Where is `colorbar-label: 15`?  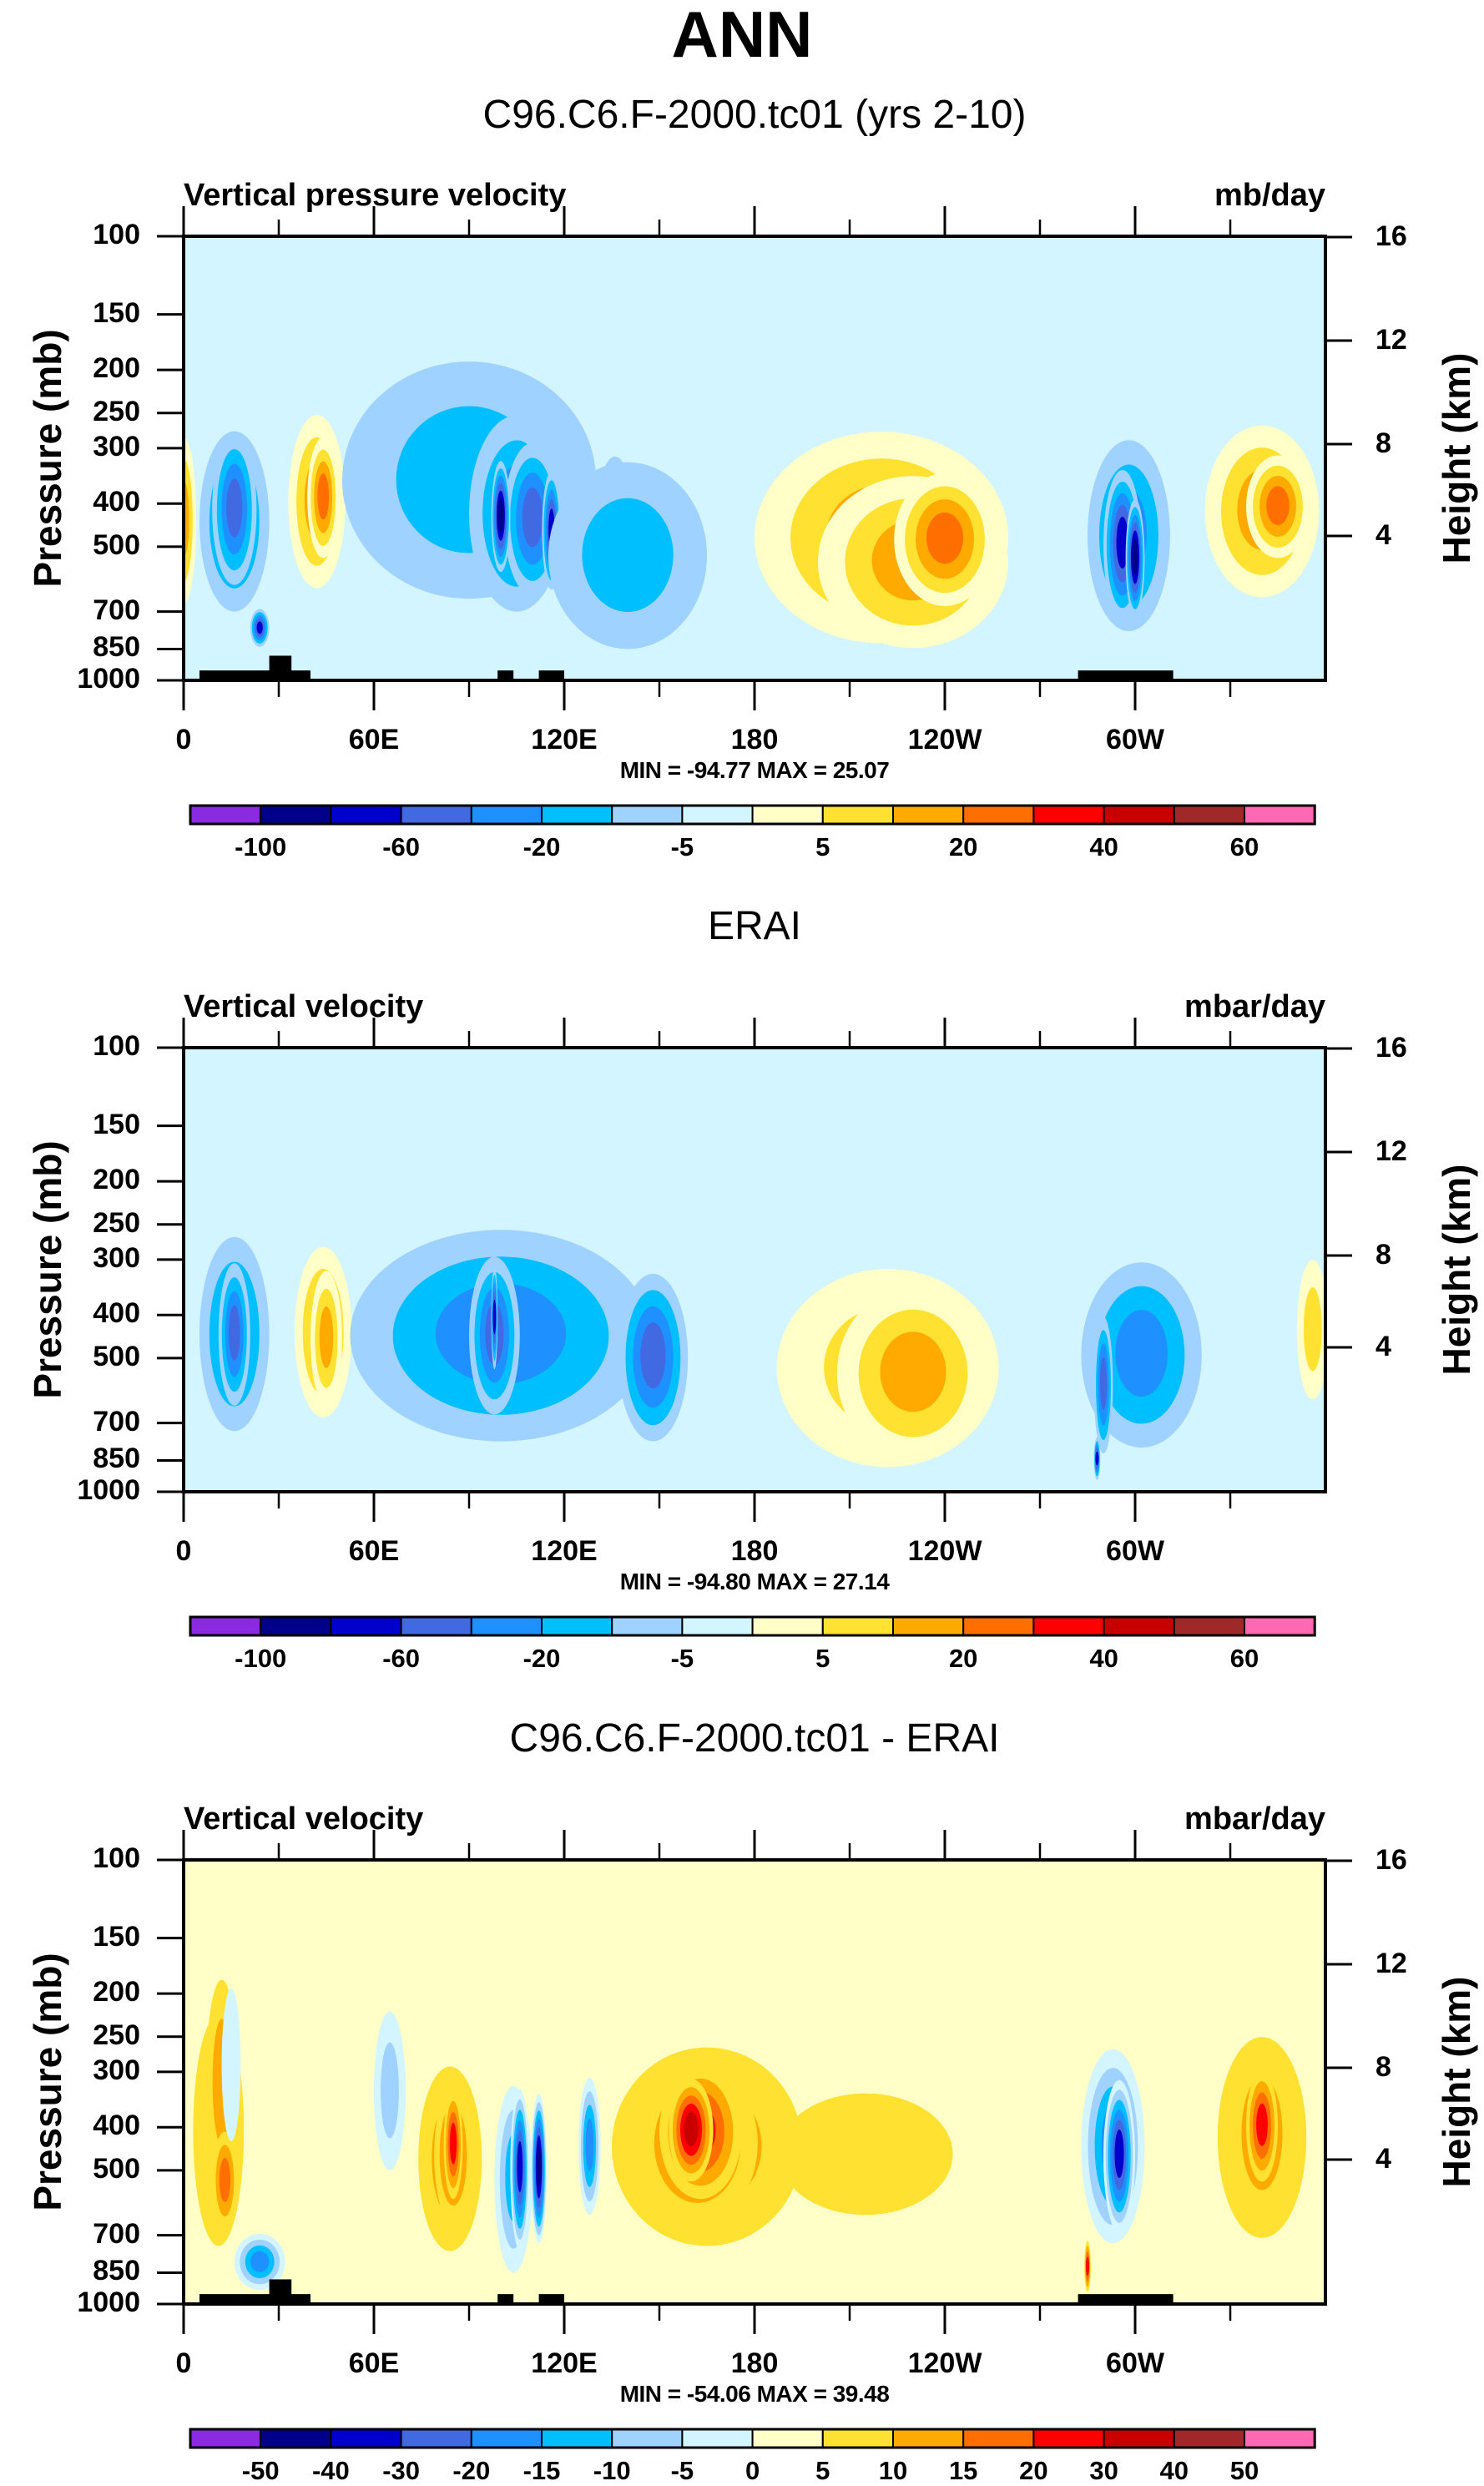
colorbar-label: 15 is located at coordinates (963, 2470).